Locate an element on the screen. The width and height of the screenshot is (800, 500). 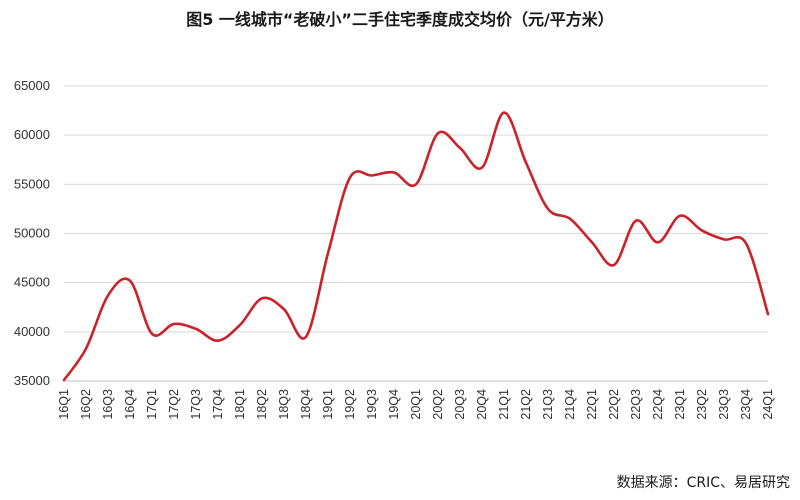
x-tick-label: 16Q4 is located at coordinates (130, 404).